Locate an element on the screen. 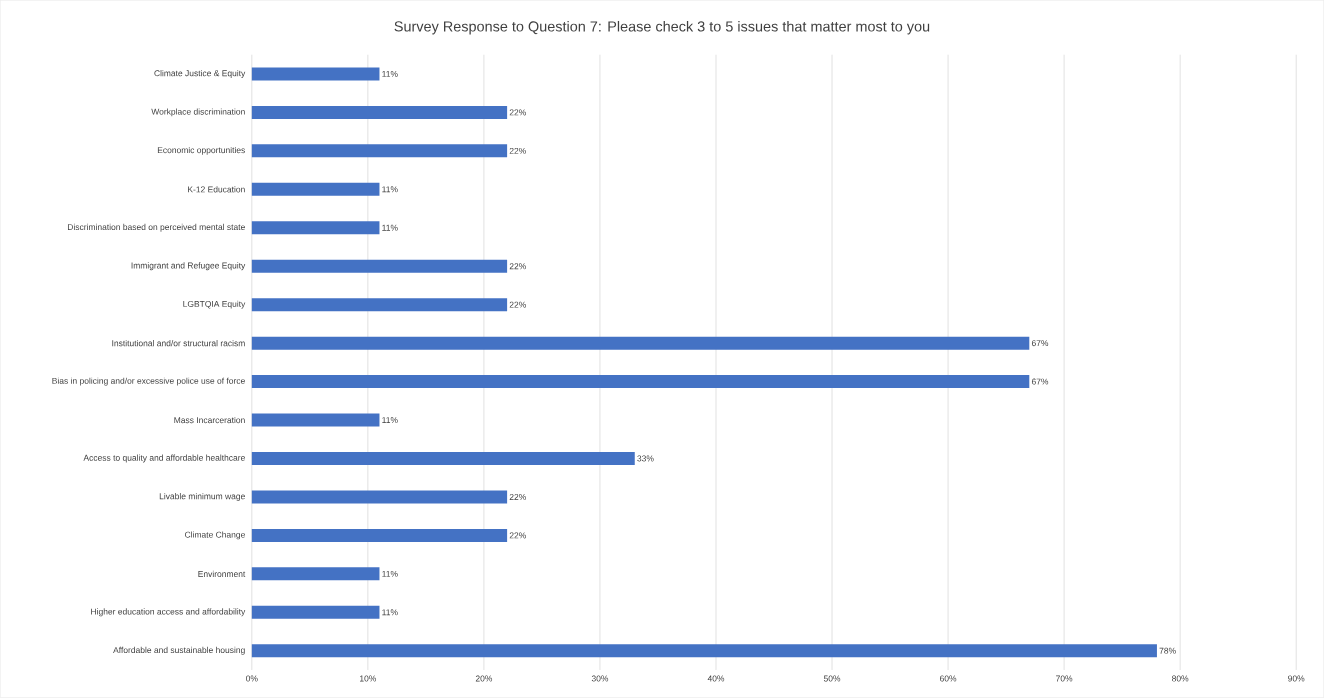  y-tick-label: Environment is located at coordinates (222, 574).